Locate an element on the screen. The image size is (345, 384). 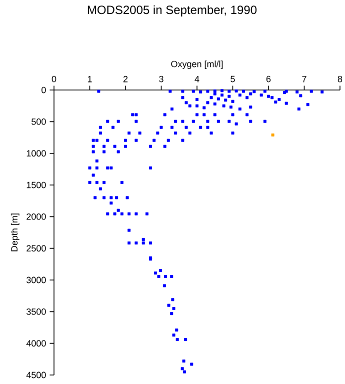
x-tick-label: 3 is located at coordinates (161, 79).